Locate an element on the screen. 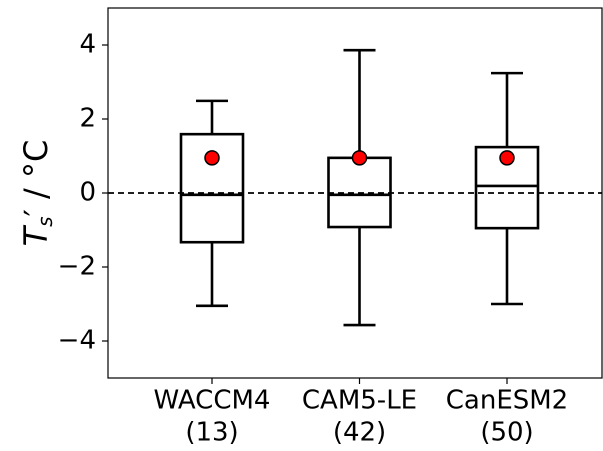 Image resolution: width=603 pixels, height=451 pixels. x-tick-label: CanESM2 is located at coordinates (507, 401).